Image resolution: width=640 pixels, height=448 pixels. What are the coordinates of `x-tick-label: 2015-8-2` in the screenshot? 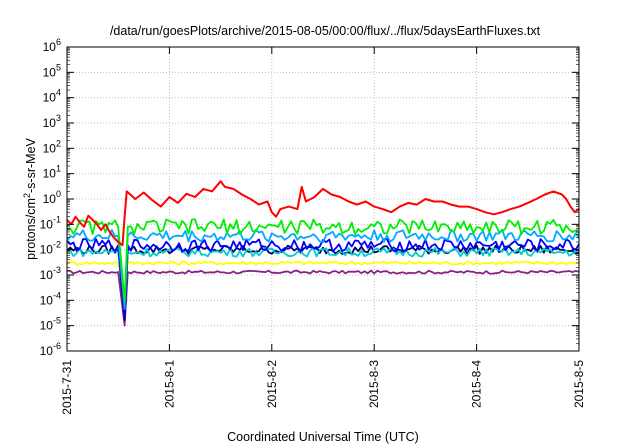 It's located at (272, 384).